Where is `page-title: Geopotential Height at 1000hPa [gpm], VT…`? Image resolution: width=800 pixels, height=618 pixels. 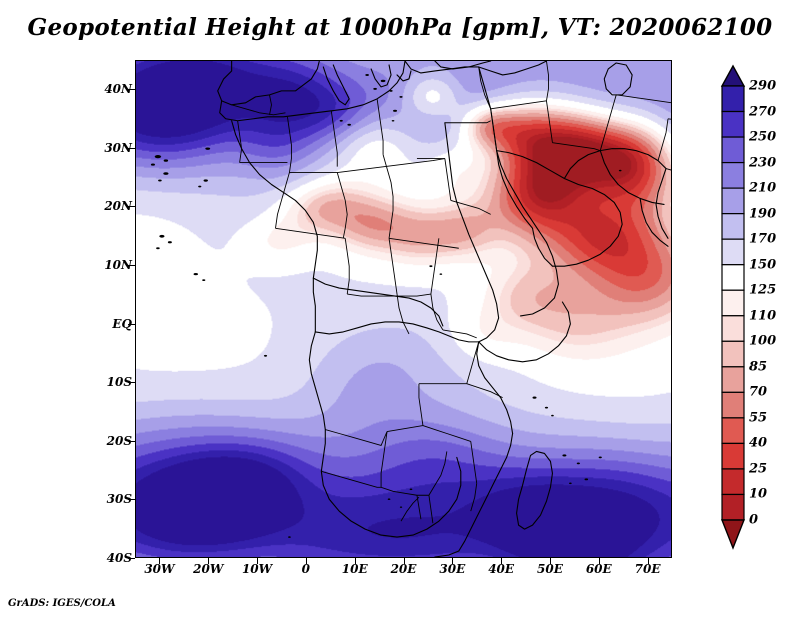 page-title: Geopotential Height at 1000hPa [gpm], VT… is located at coordinates (400, 27).